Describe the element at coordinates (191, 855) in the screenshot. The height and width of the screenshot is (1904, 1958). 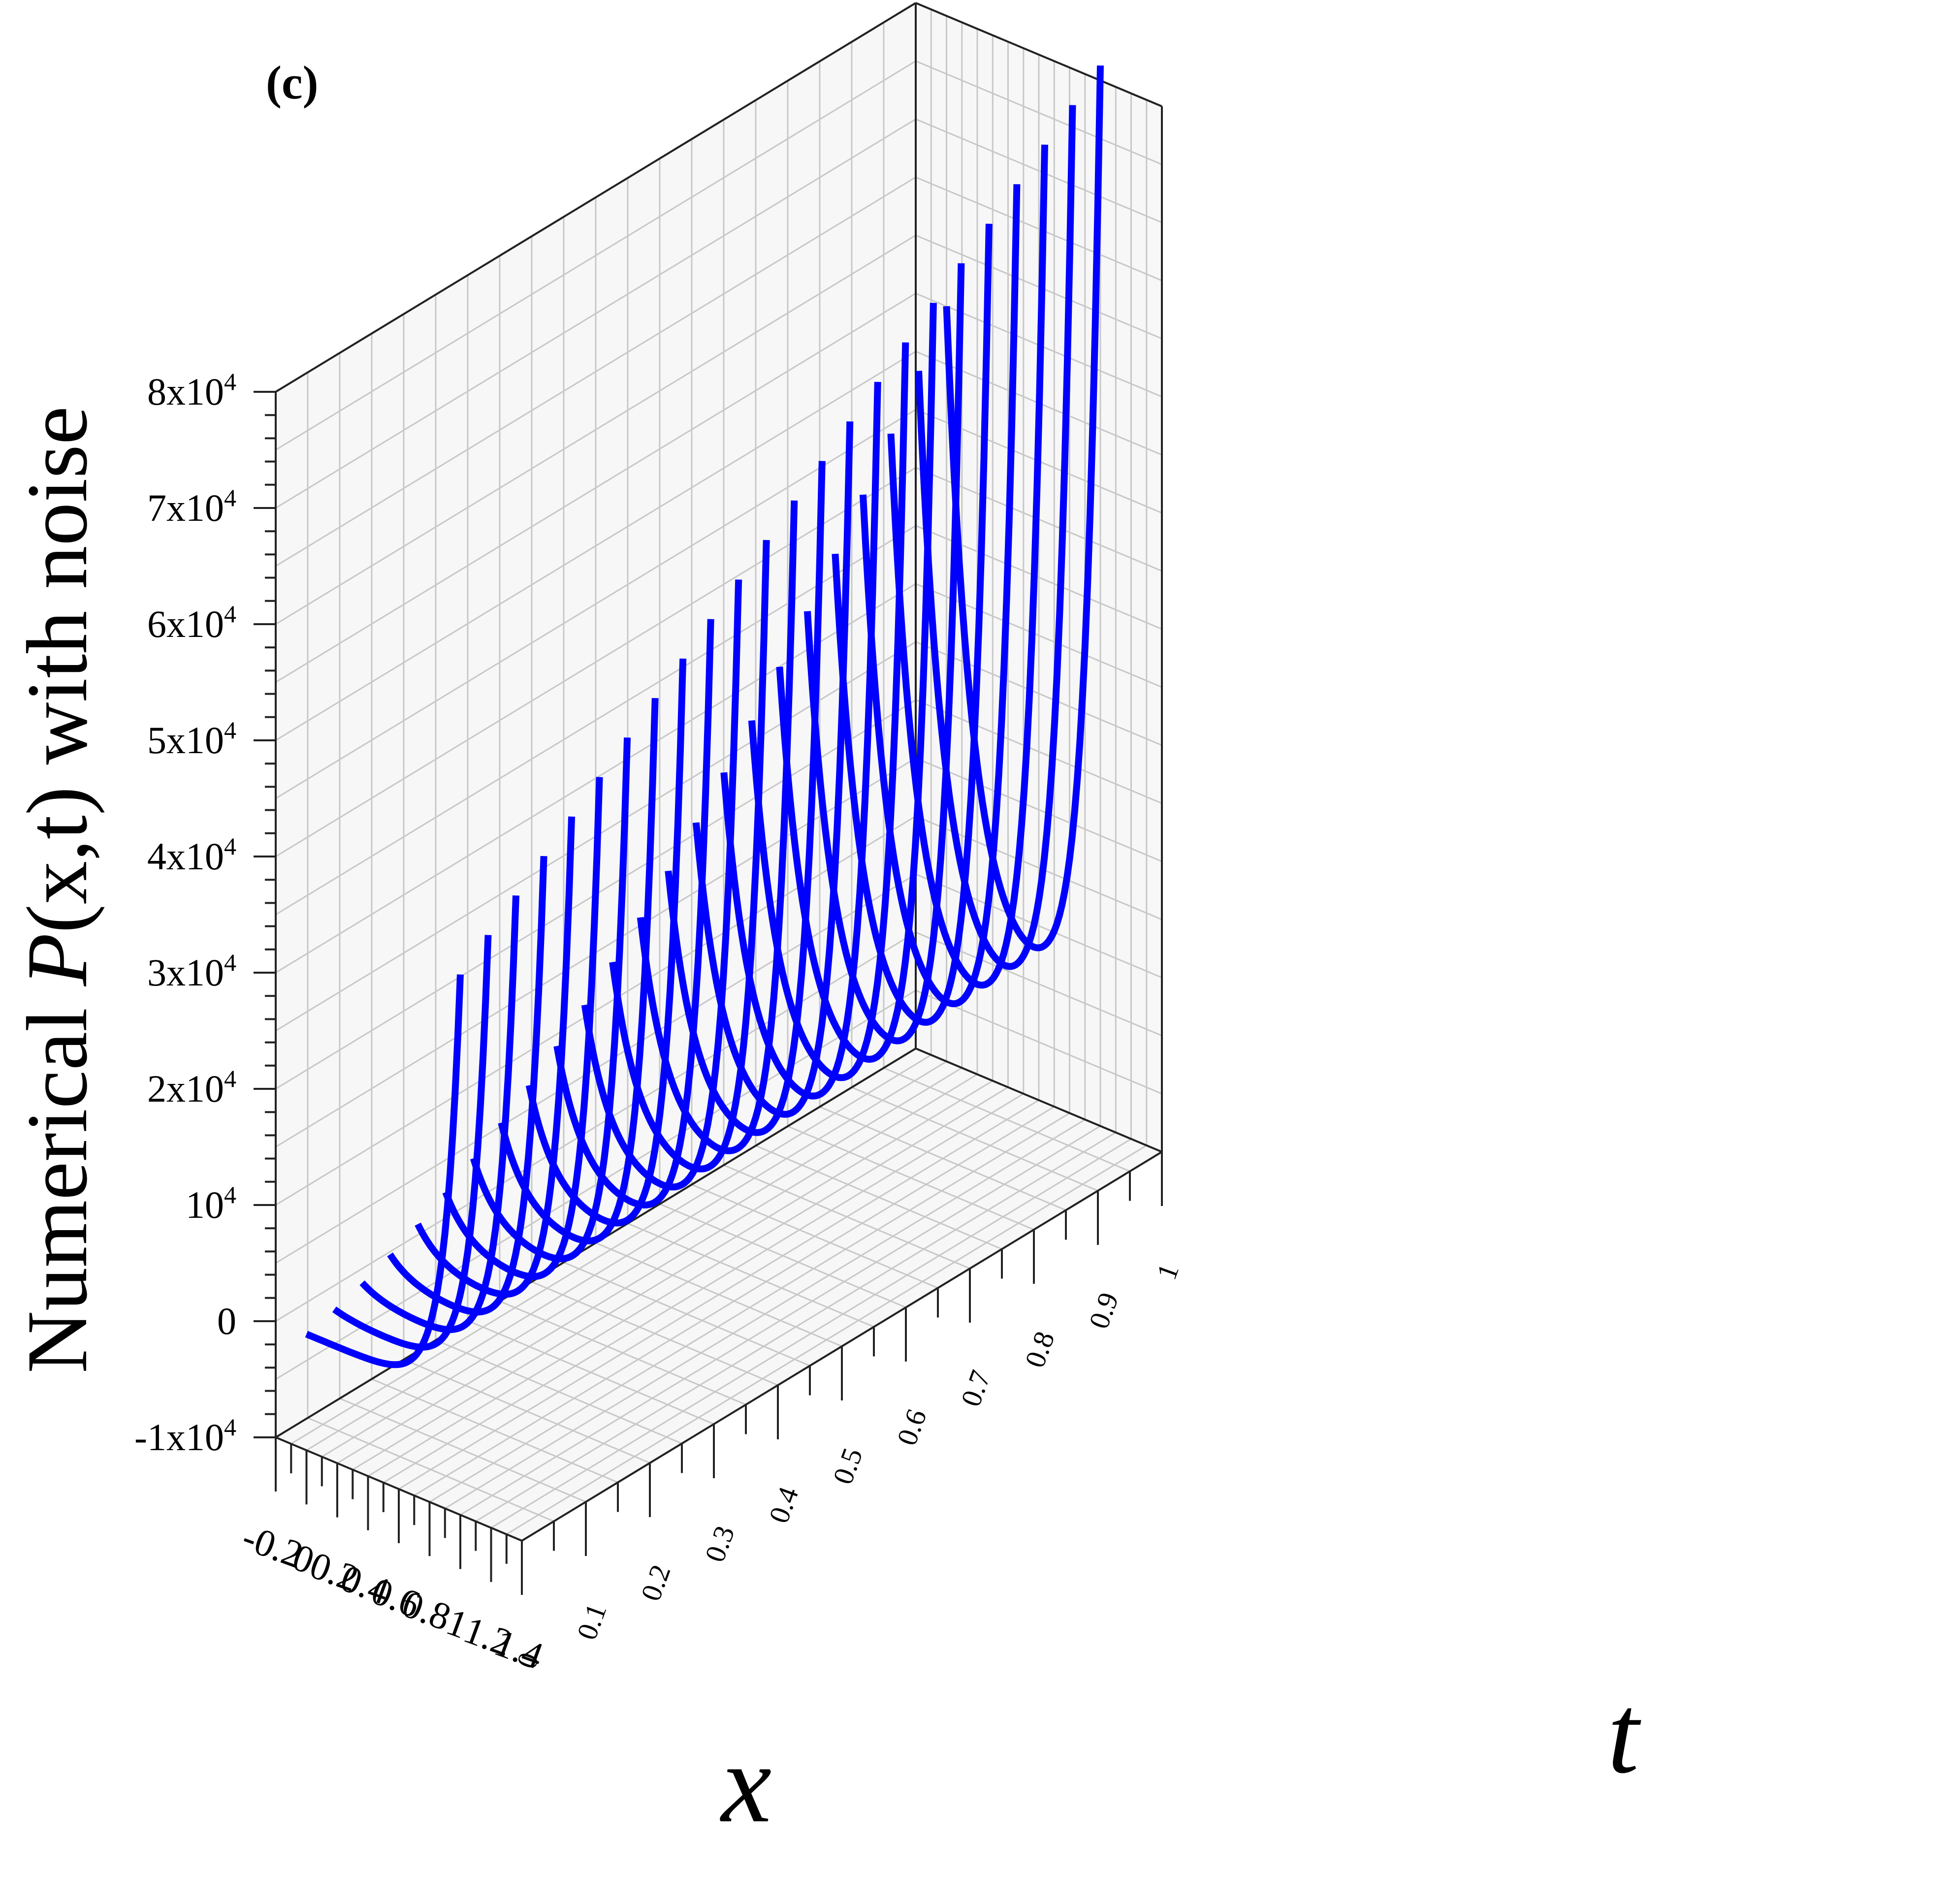
I see `z-tick-label: 4x10⁴` at that location.